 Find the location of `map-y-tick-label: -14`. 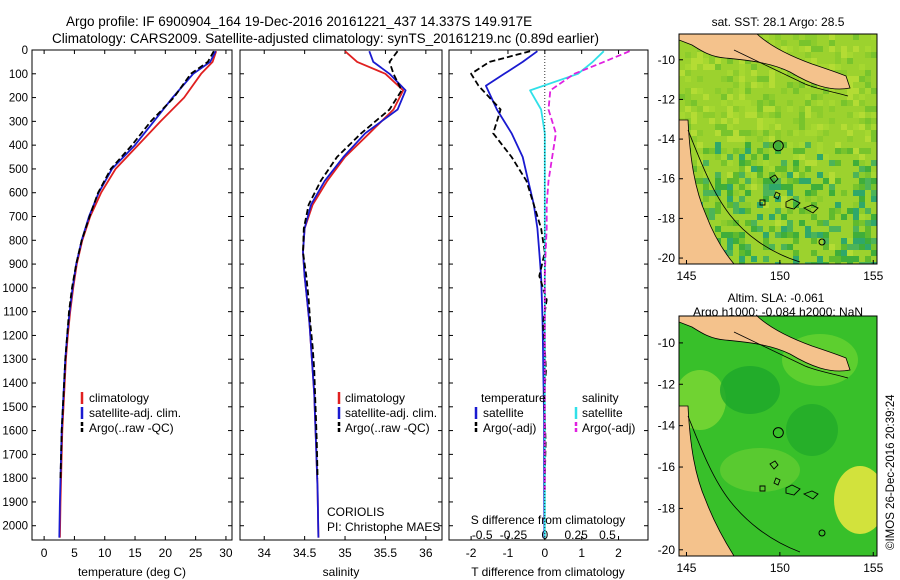

map-y-tick-label: -14 is located at coordinates (667, 139).